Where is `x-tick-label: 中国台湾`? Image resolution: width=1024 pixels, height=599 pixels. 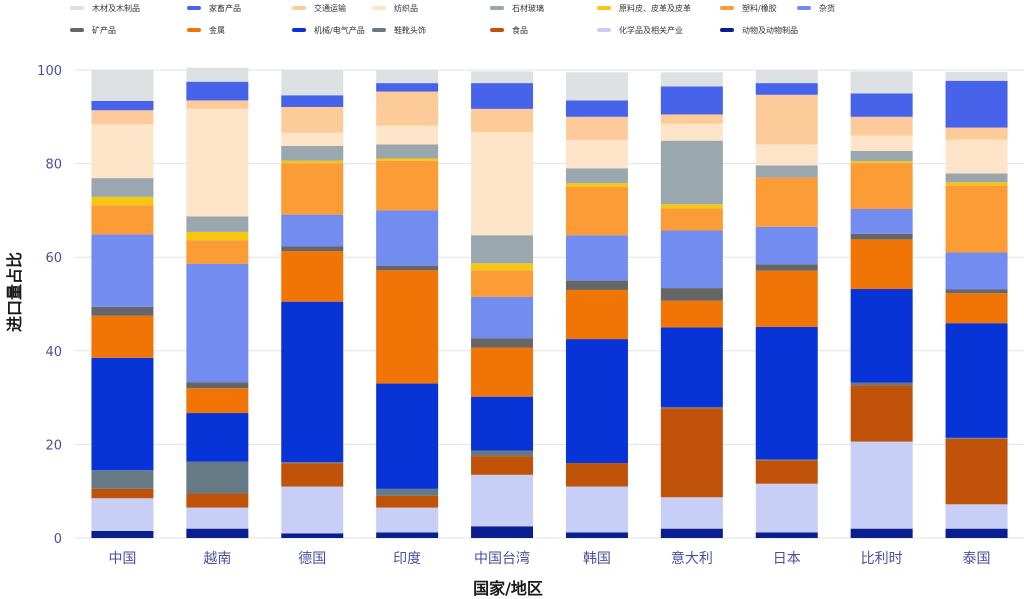
x-tick-label: 中国台湾 is located at coordinates (502, 558).